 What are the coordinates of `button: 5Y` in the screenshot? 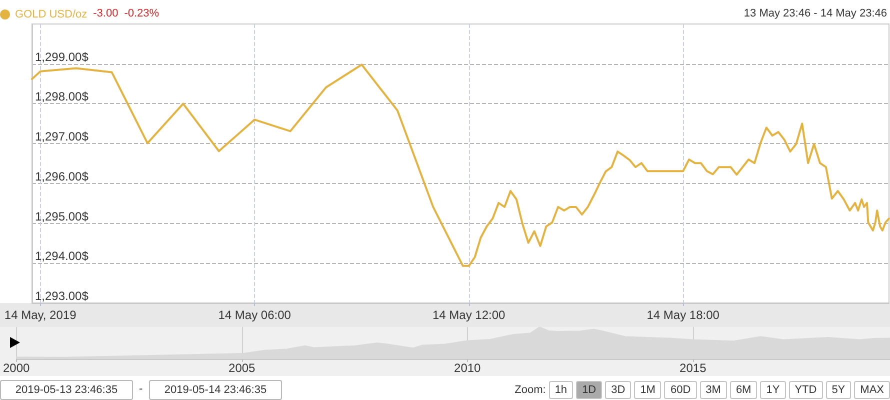 It's located at (839, 390).